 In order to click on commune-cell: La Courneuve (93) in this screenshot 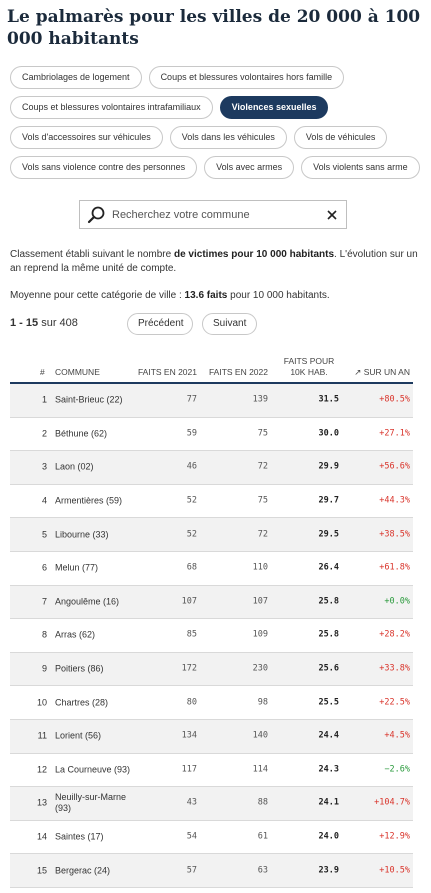, I will do `click(93, 769)`.